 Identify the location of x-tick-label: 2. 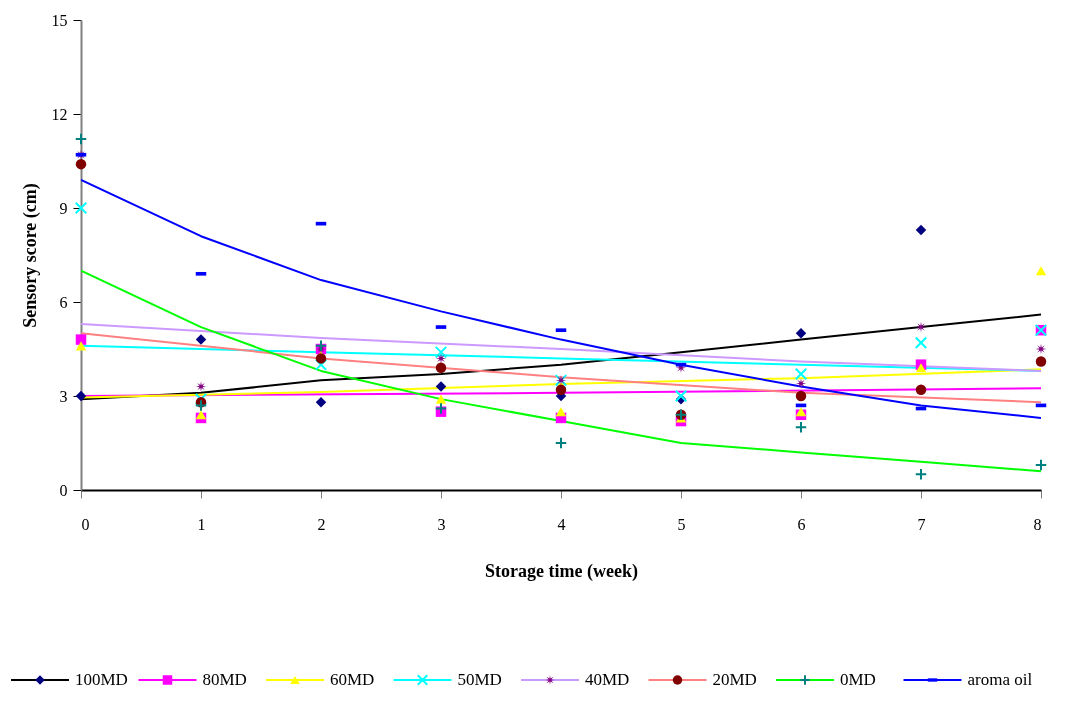
(321, 524).